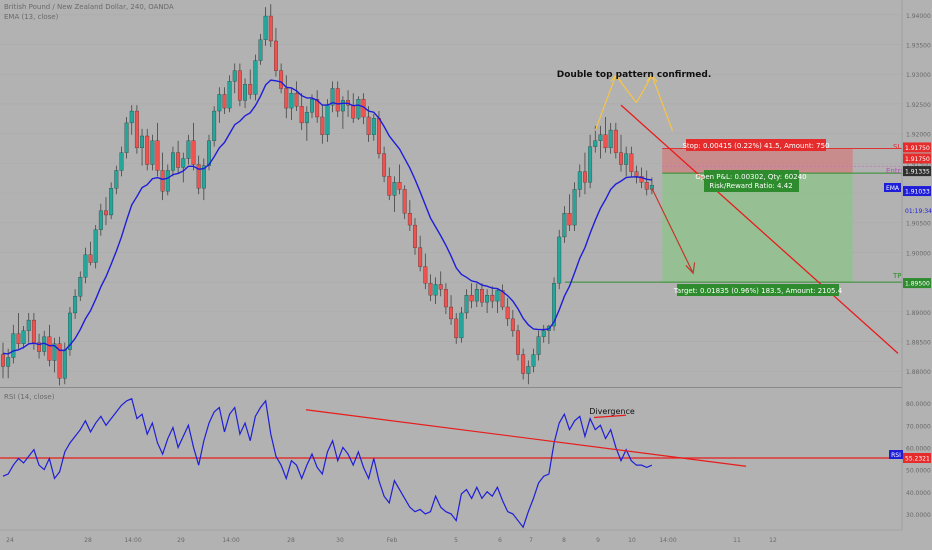  What do you see at coordinates (896, 454) in the screenshot?
I see `rsi-badge-bg` at bounding box center [896, 454].